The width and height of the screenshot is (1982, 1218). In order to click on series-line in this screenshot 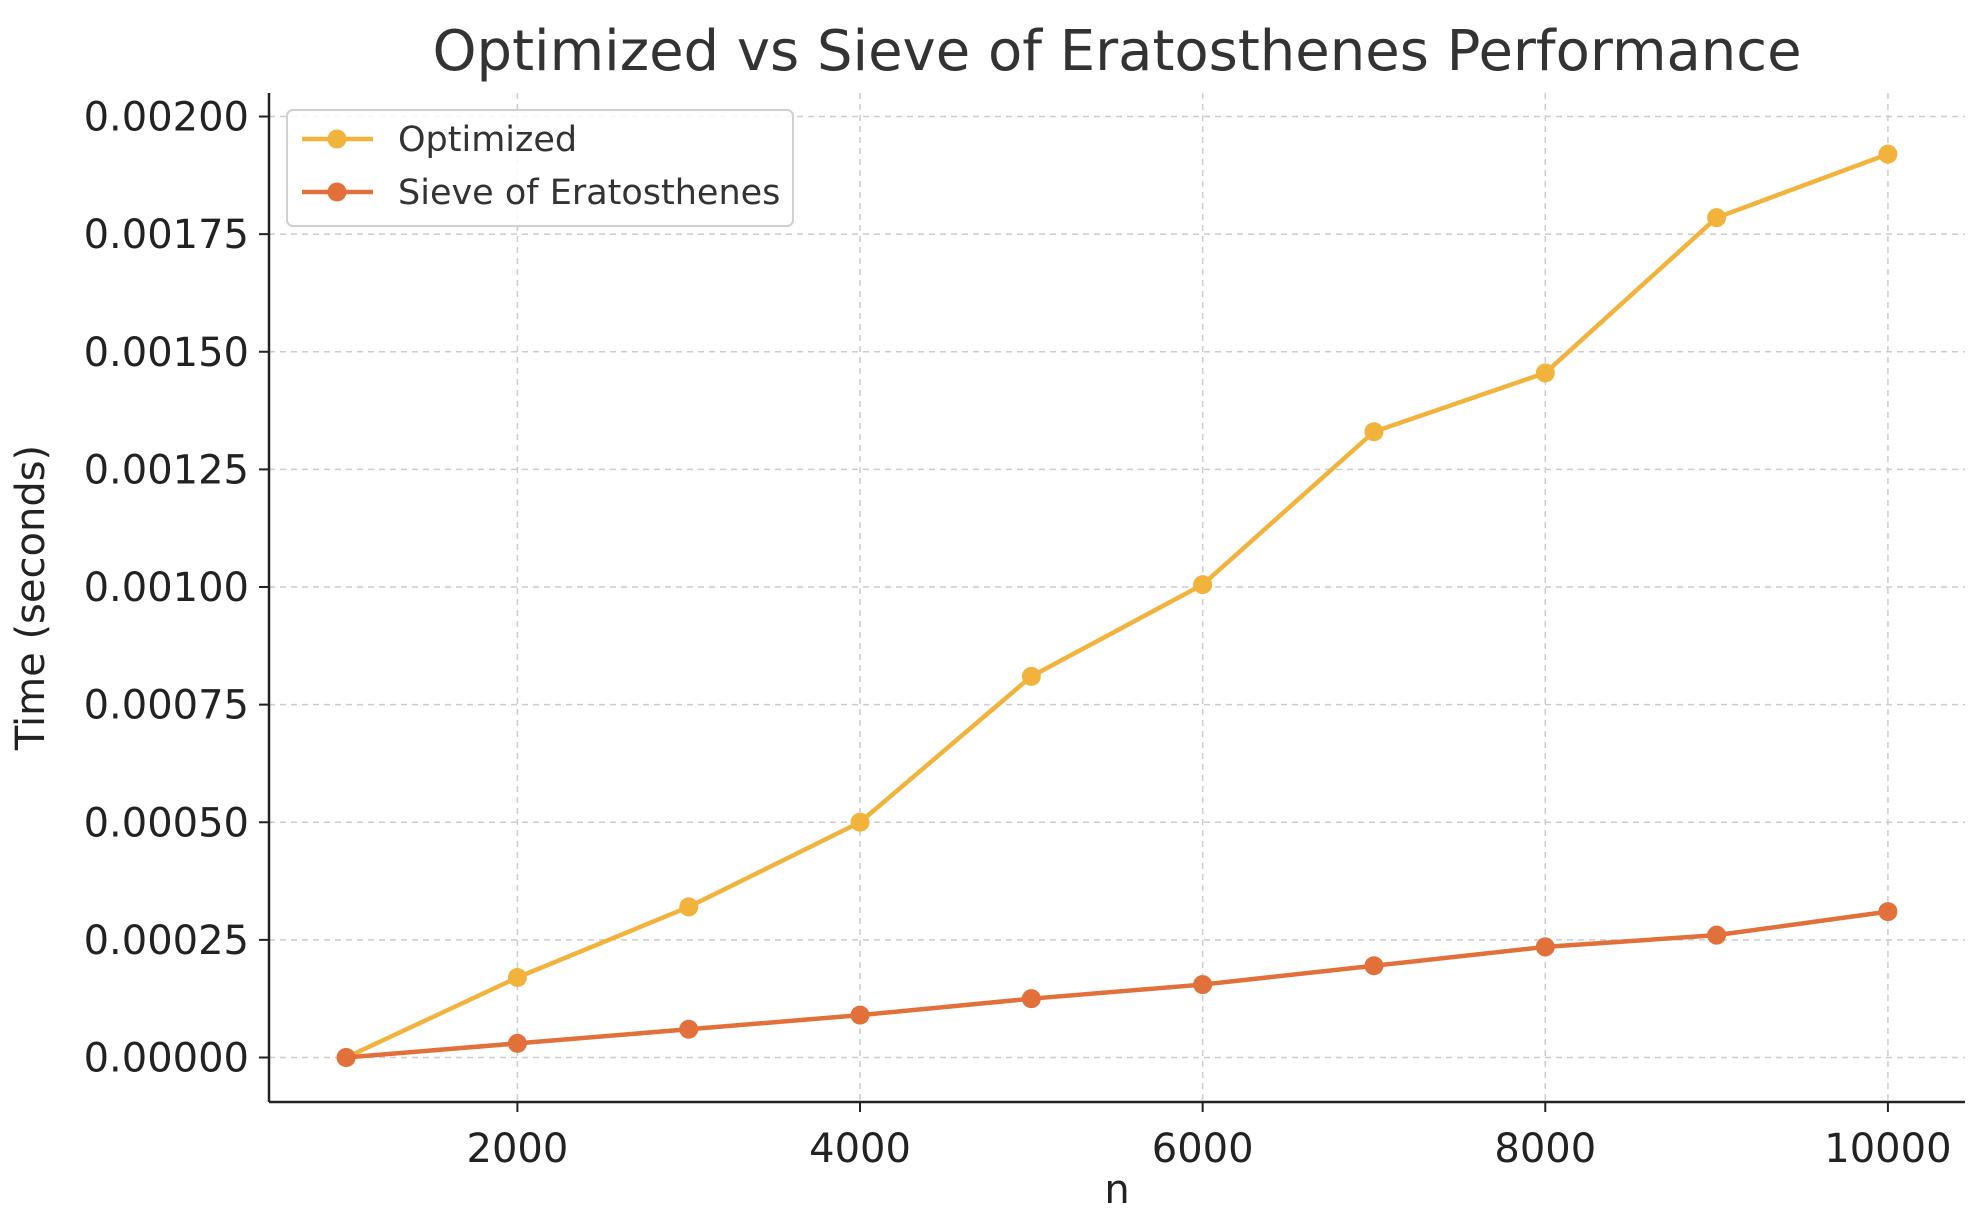, I will do `click(1117, 984)`.